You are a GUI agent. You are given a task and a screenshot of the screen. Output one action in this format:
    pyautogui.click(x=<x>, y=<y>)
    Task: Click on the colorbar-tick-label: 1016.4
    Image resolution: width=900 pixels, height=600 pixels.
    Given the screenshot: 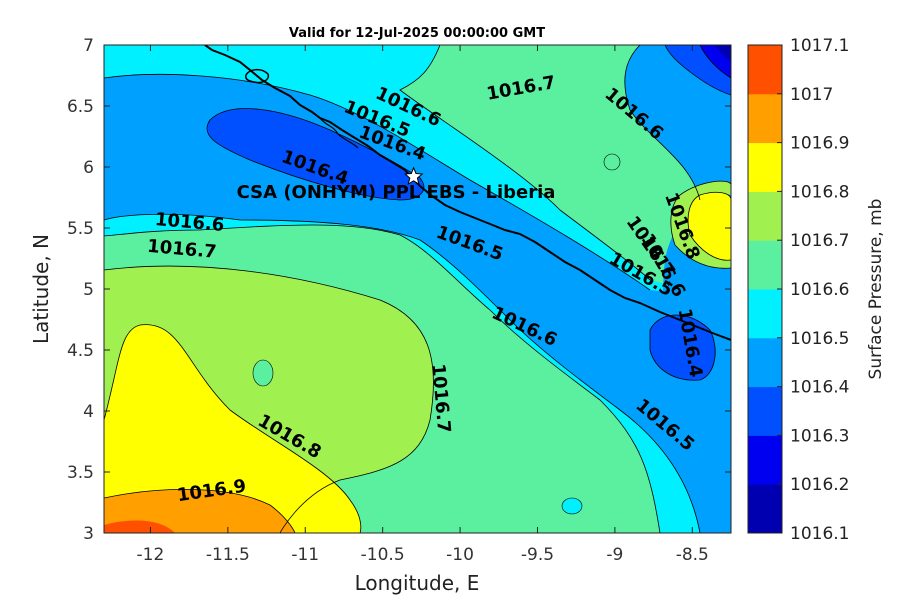 What is the action you would take?
    pyautogui.click(x=819, y=388)
    